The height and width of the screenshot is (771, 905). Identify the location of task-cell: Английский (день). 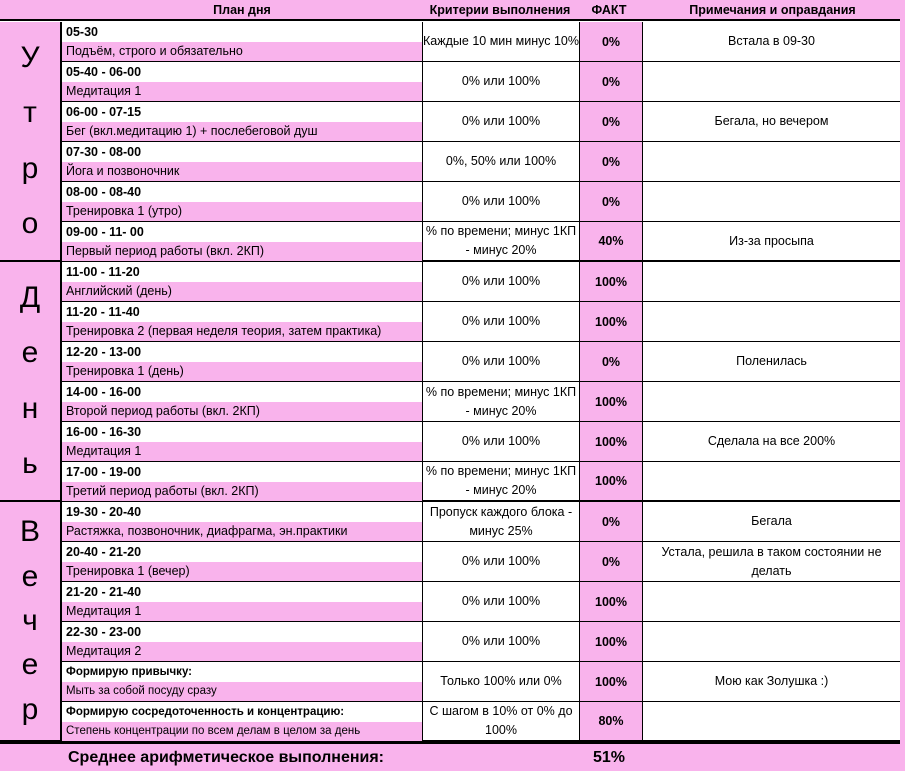
(242, 291).